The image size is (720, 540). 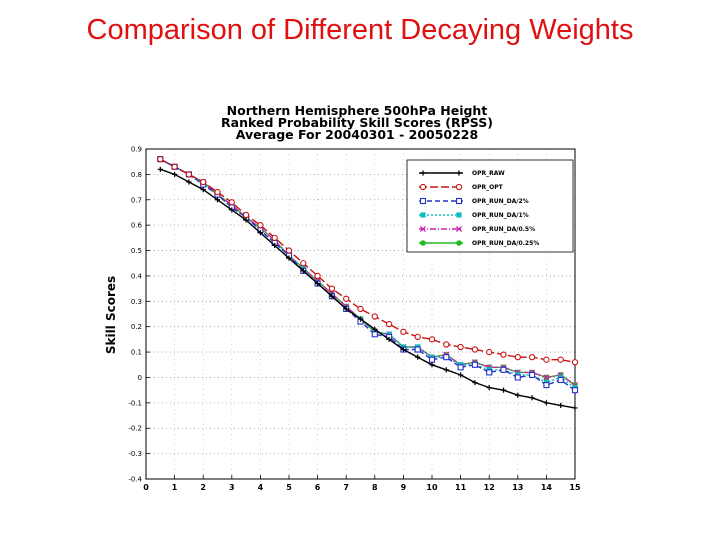 What do you see at coordinates (488, 187) in the screenshot?
I see `legend-label: OPR_OPT` at bounding box center [488, 187].